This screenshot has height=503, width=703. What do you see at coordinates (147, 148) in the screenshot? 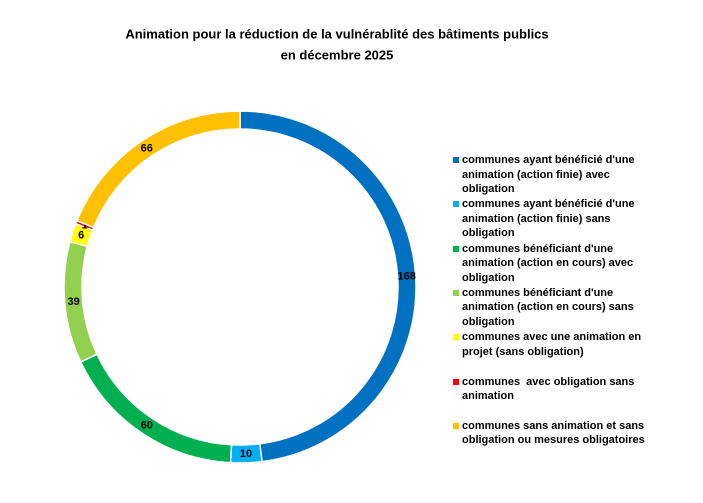
I see `data-label: 66` at bounding box center [147, 148].